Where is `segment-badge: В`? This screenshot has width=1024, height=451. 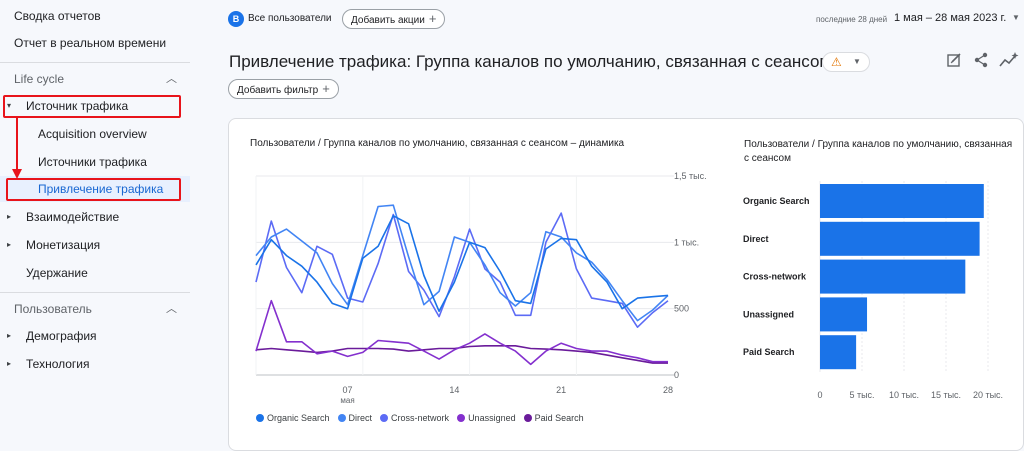 segment-badge: В is located at coordinates (236, 19).